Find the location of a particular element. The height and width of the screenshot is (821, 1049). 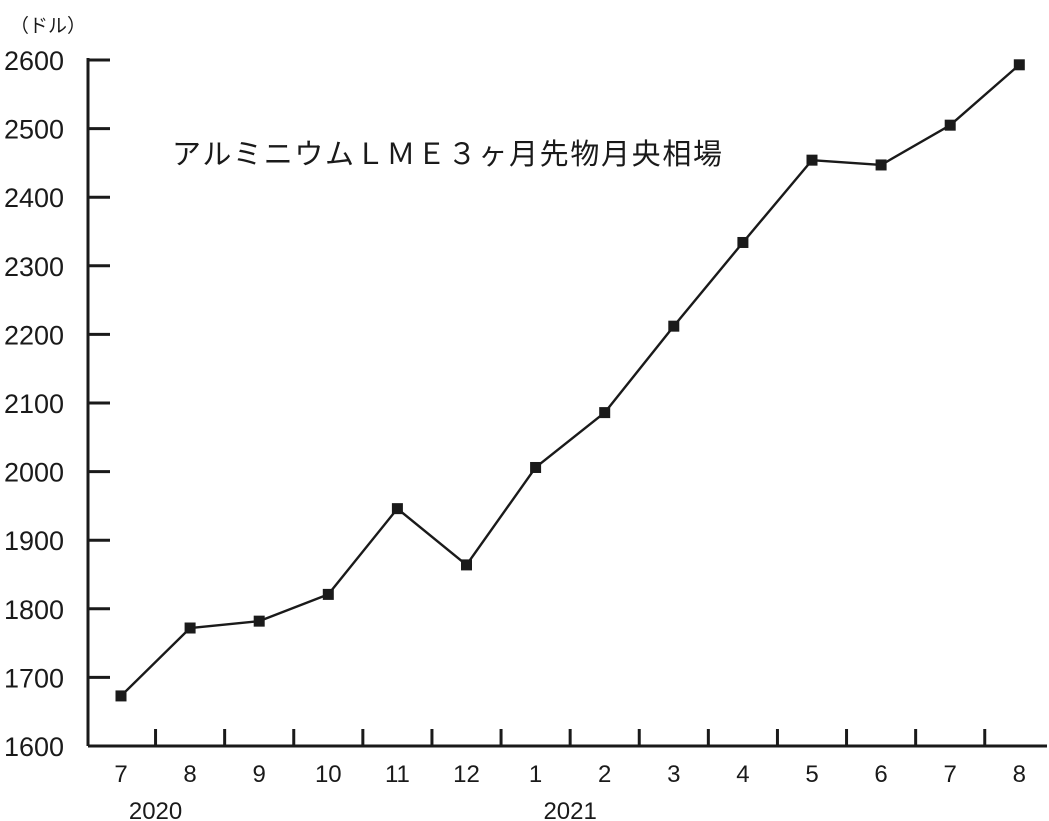

y-tick-label: 1900 is located at coordinates (34, 541).